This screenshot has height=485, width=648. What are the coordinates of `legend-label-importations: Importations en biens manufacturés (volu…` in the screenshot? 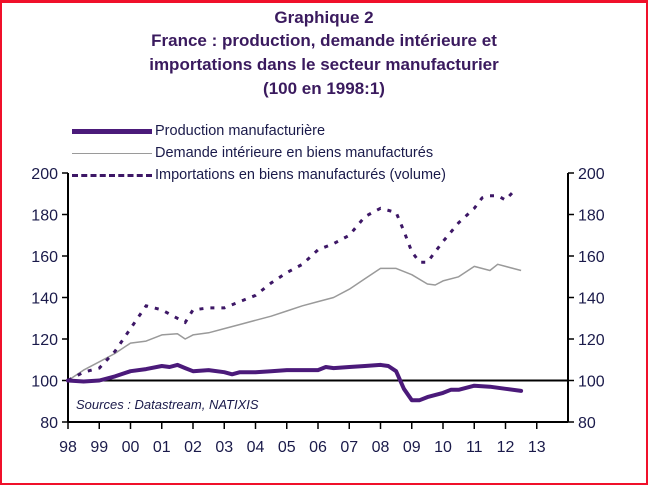 It's located at (300, 175).